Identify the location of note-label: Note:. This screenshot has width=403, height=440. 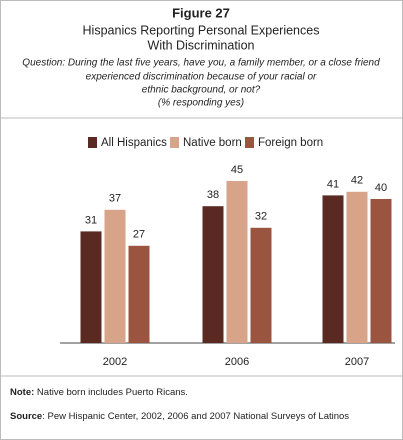
(22, 392).